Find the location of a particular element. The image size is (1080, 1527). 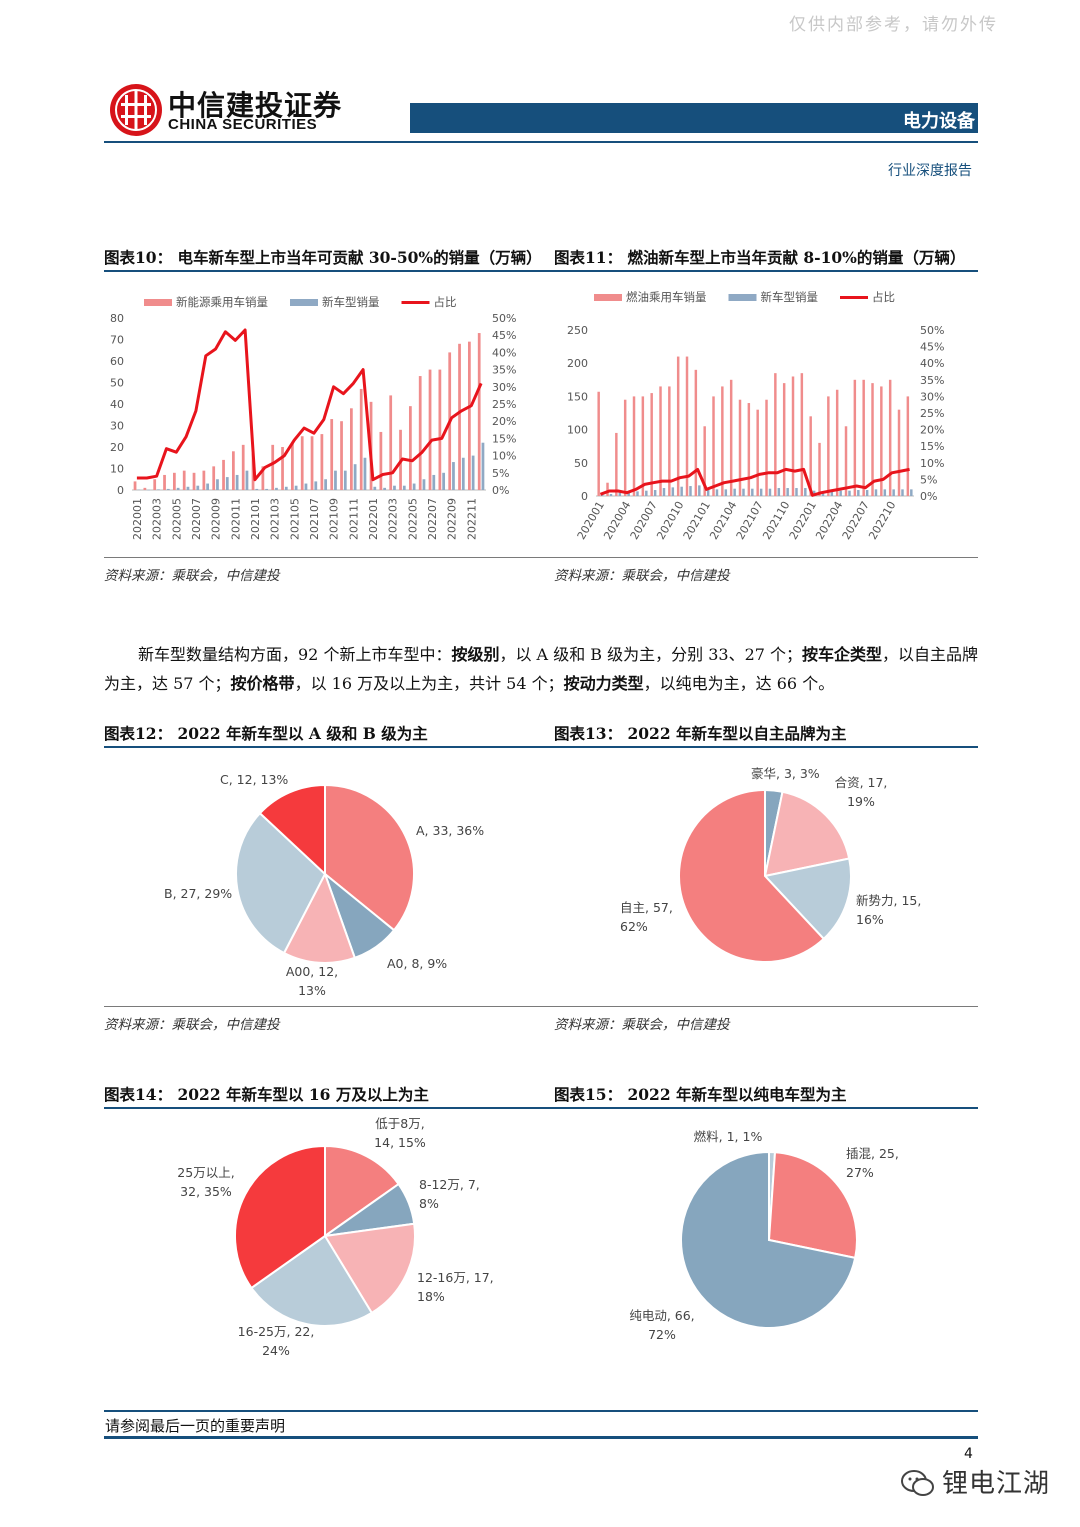

pie-slice-label: A0, 8, 9% is located at coordinates (417, 963).